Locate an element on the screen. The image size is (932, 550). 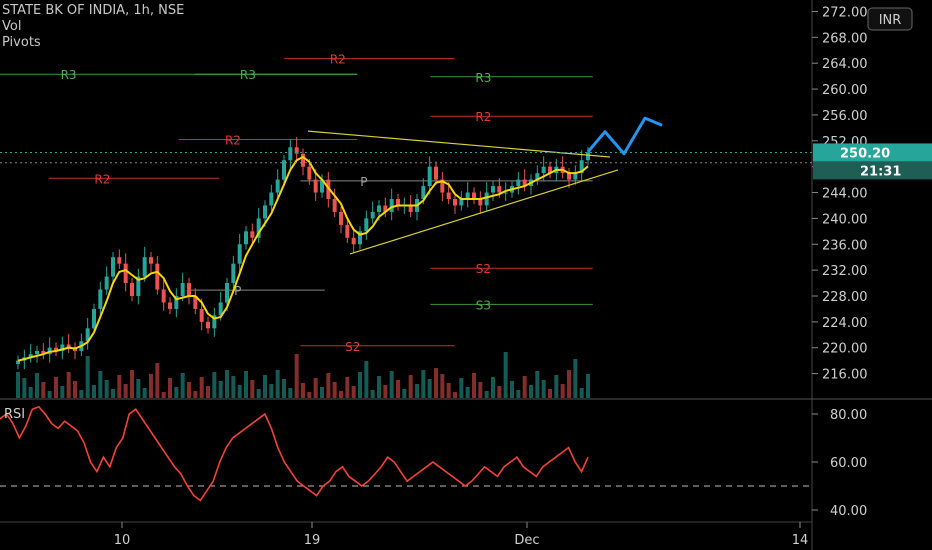
rsi-tick-label: 80.00 is located at coordinates (848, 415).